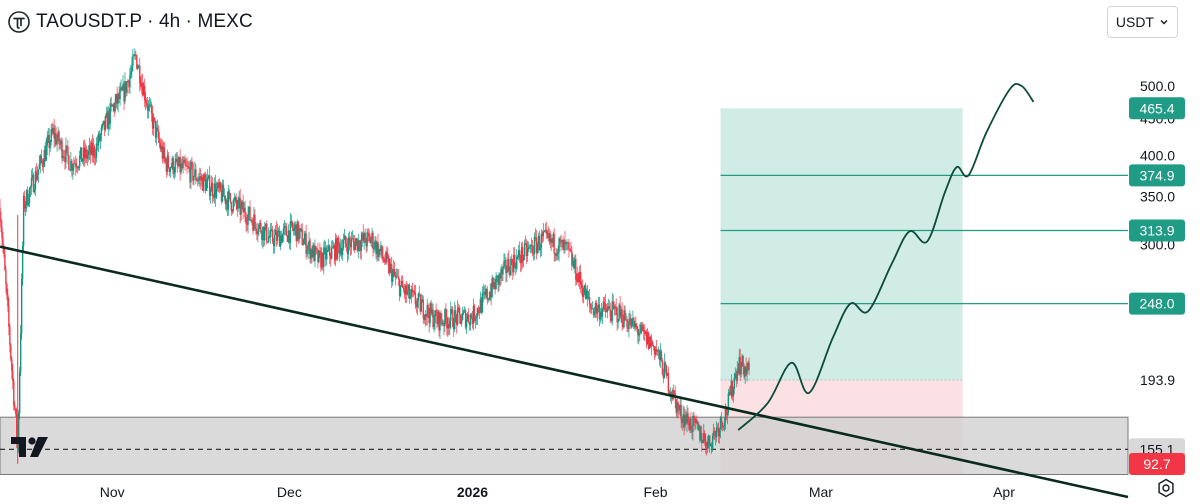  Describe the element at coordinates (1157, 303) in the screenshot. I see `level-badge-248.0` at that location.